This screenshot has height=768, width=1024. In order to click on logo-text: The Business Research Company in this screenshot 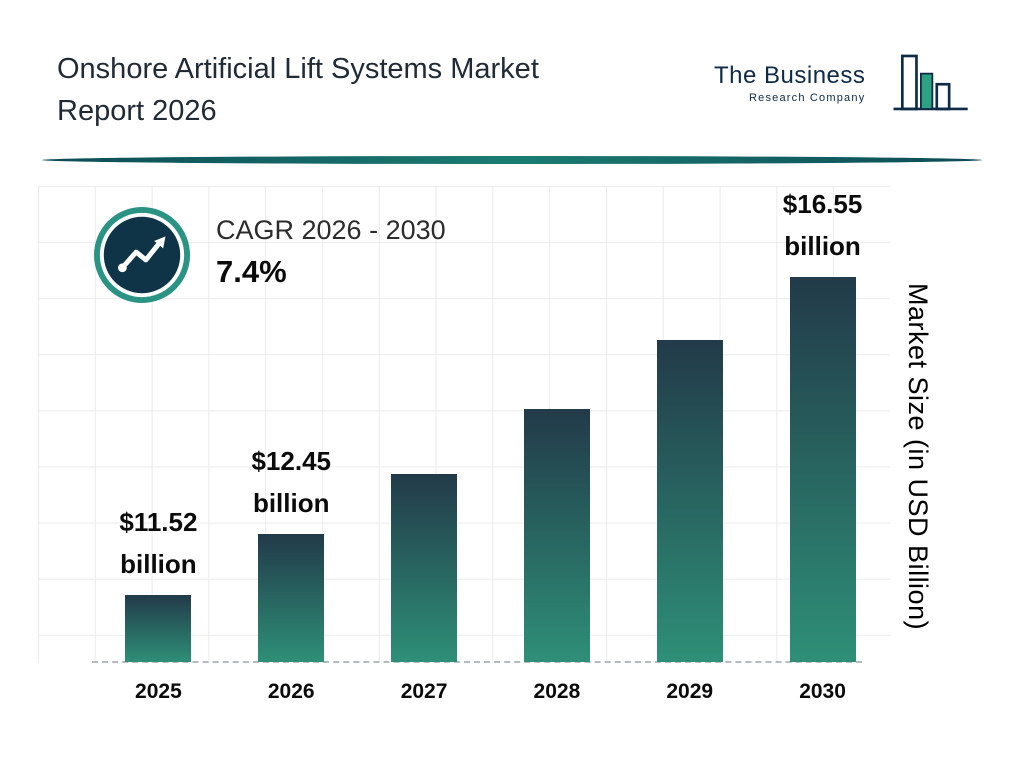, I will do `click(789, 83)`.